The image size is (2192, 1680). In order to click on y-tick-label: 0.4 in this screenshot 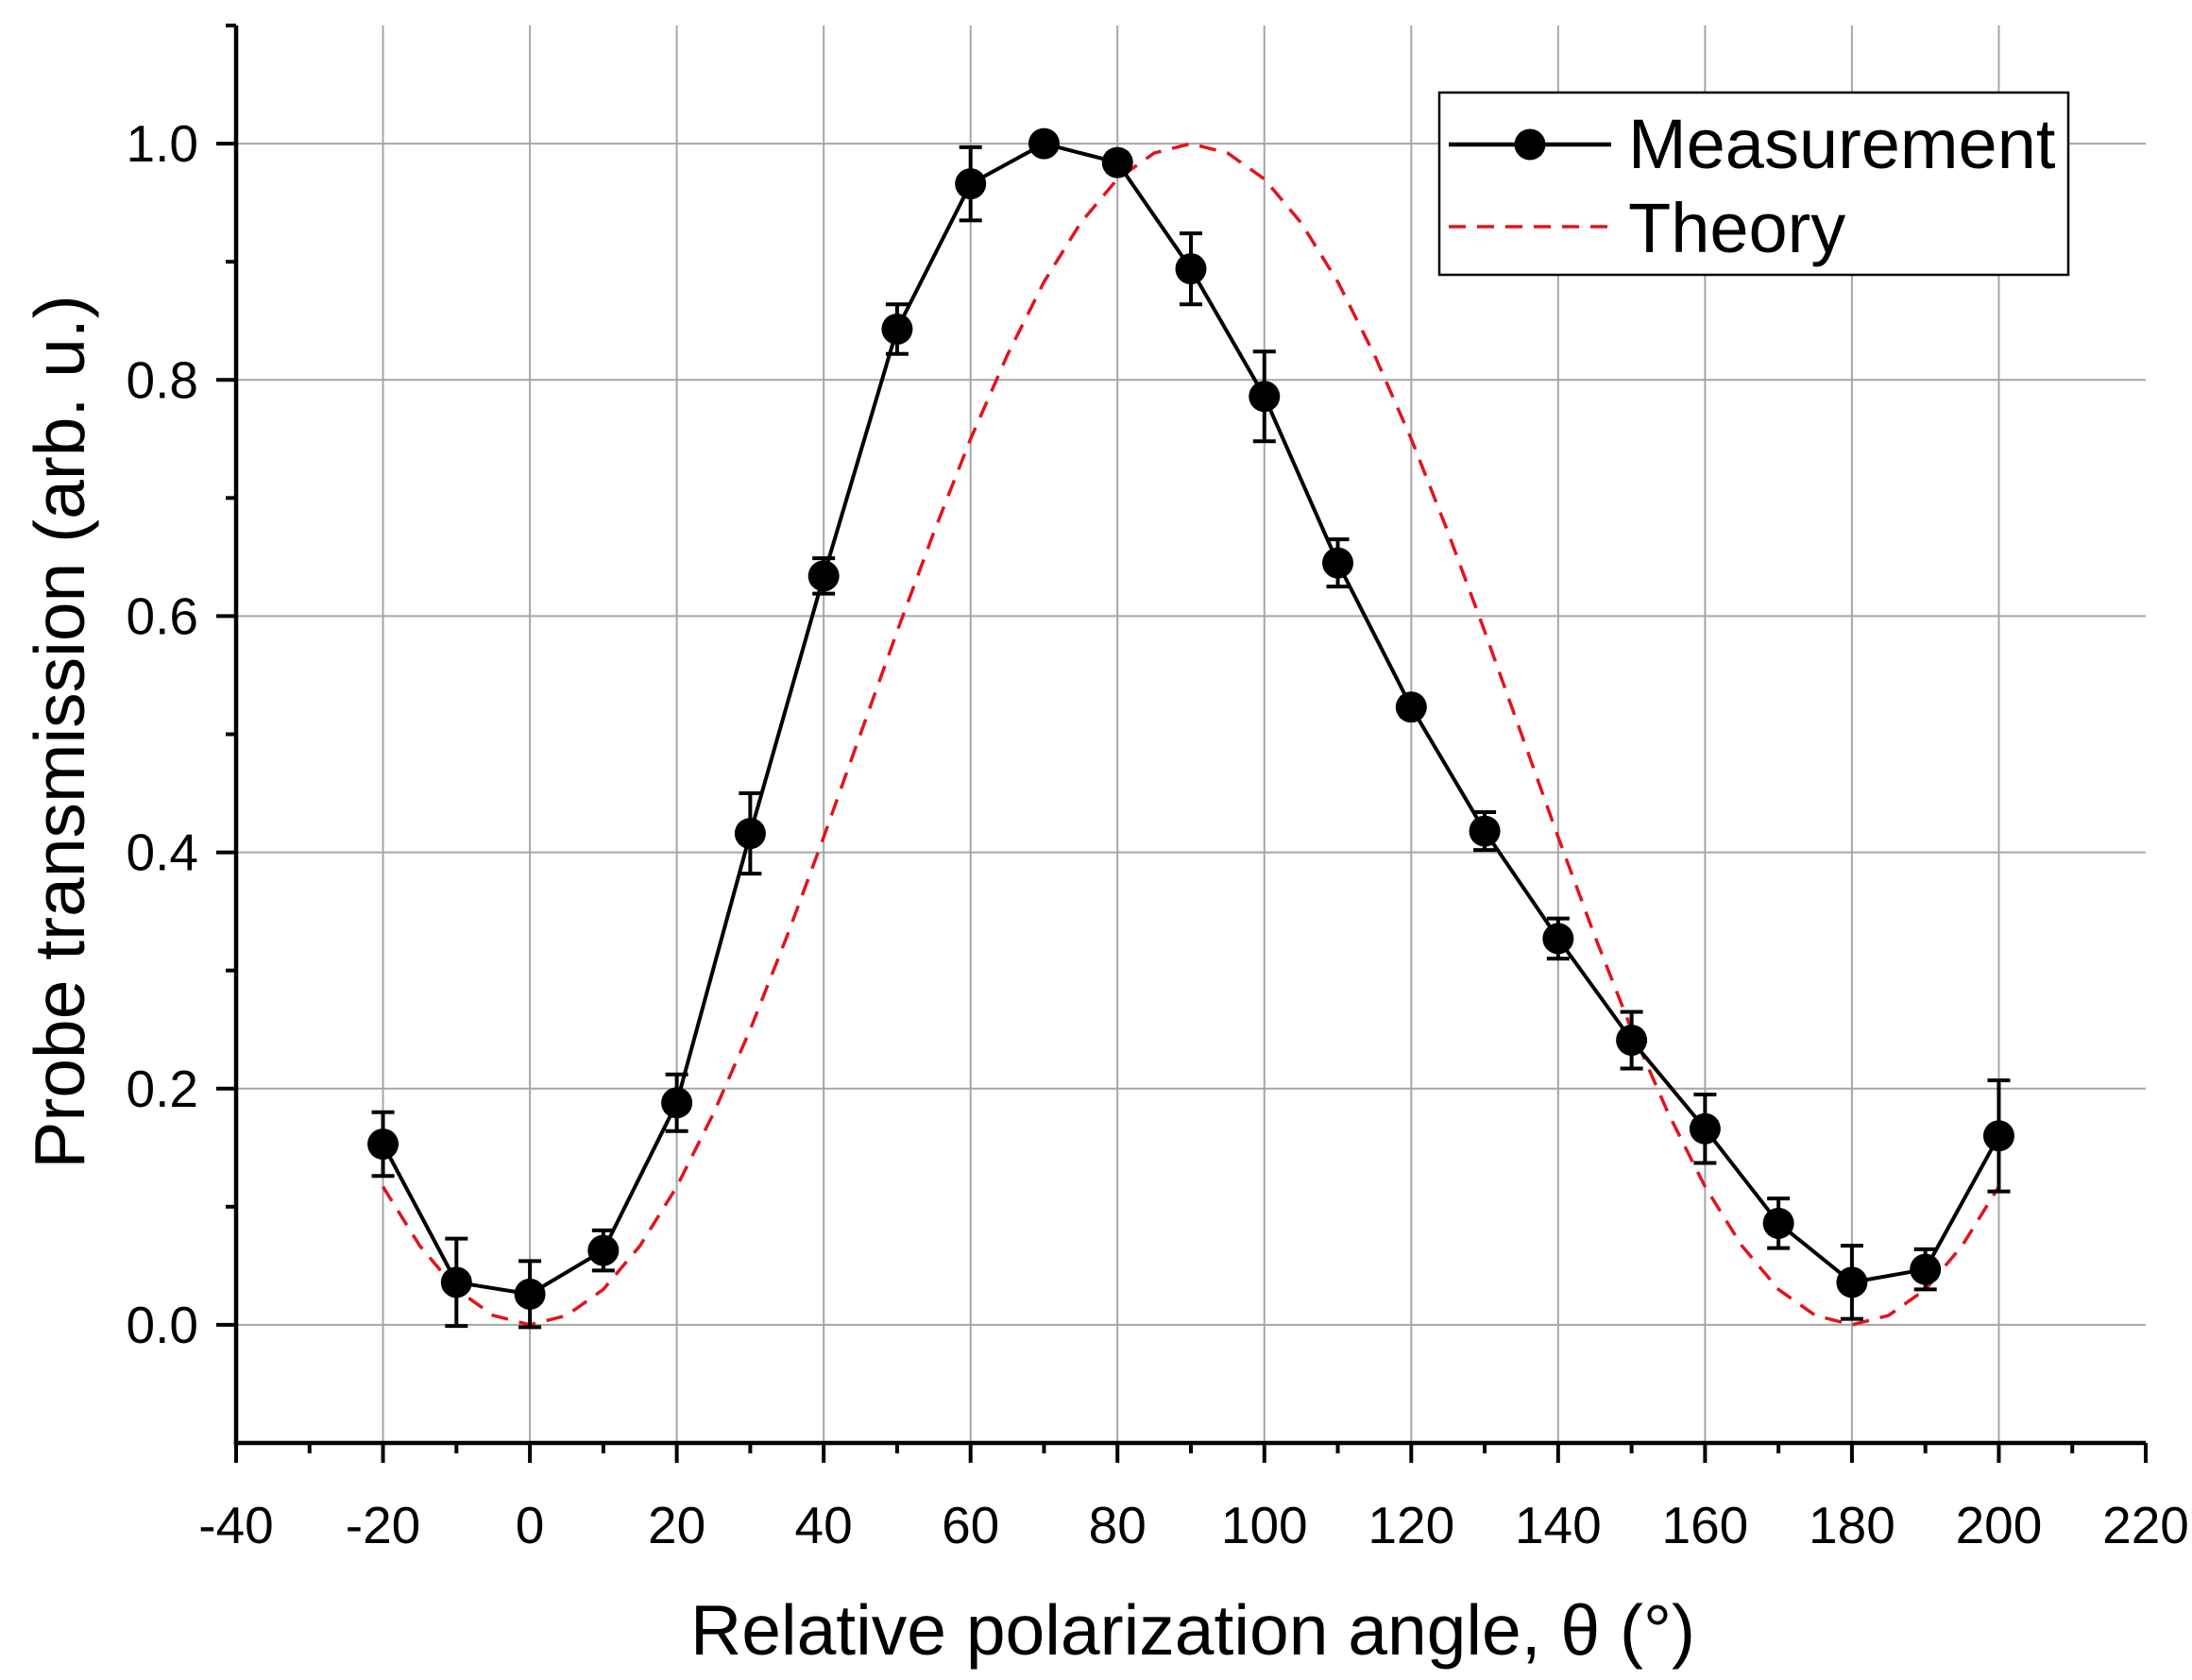, I will do `click(162, 852)`.